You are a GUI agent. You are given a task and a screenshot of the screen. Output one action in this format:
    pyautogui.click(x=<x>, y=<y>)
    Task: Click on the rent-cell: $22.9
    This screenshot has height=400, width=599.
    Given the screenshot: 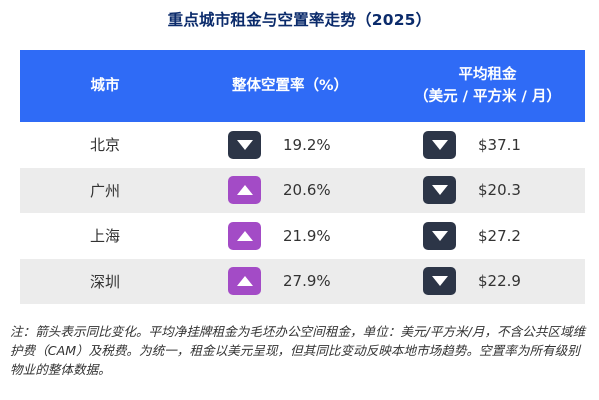 What is the action you would take?
    pyautogui.click(x=487, y=281)
    